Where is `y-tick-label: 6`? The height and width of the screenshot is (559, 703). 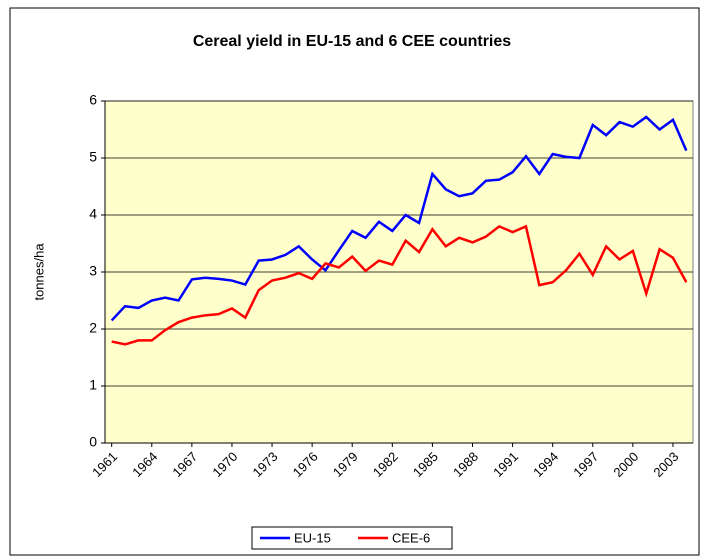
y-tick-label: 6 is located at coordinates (93, 100).